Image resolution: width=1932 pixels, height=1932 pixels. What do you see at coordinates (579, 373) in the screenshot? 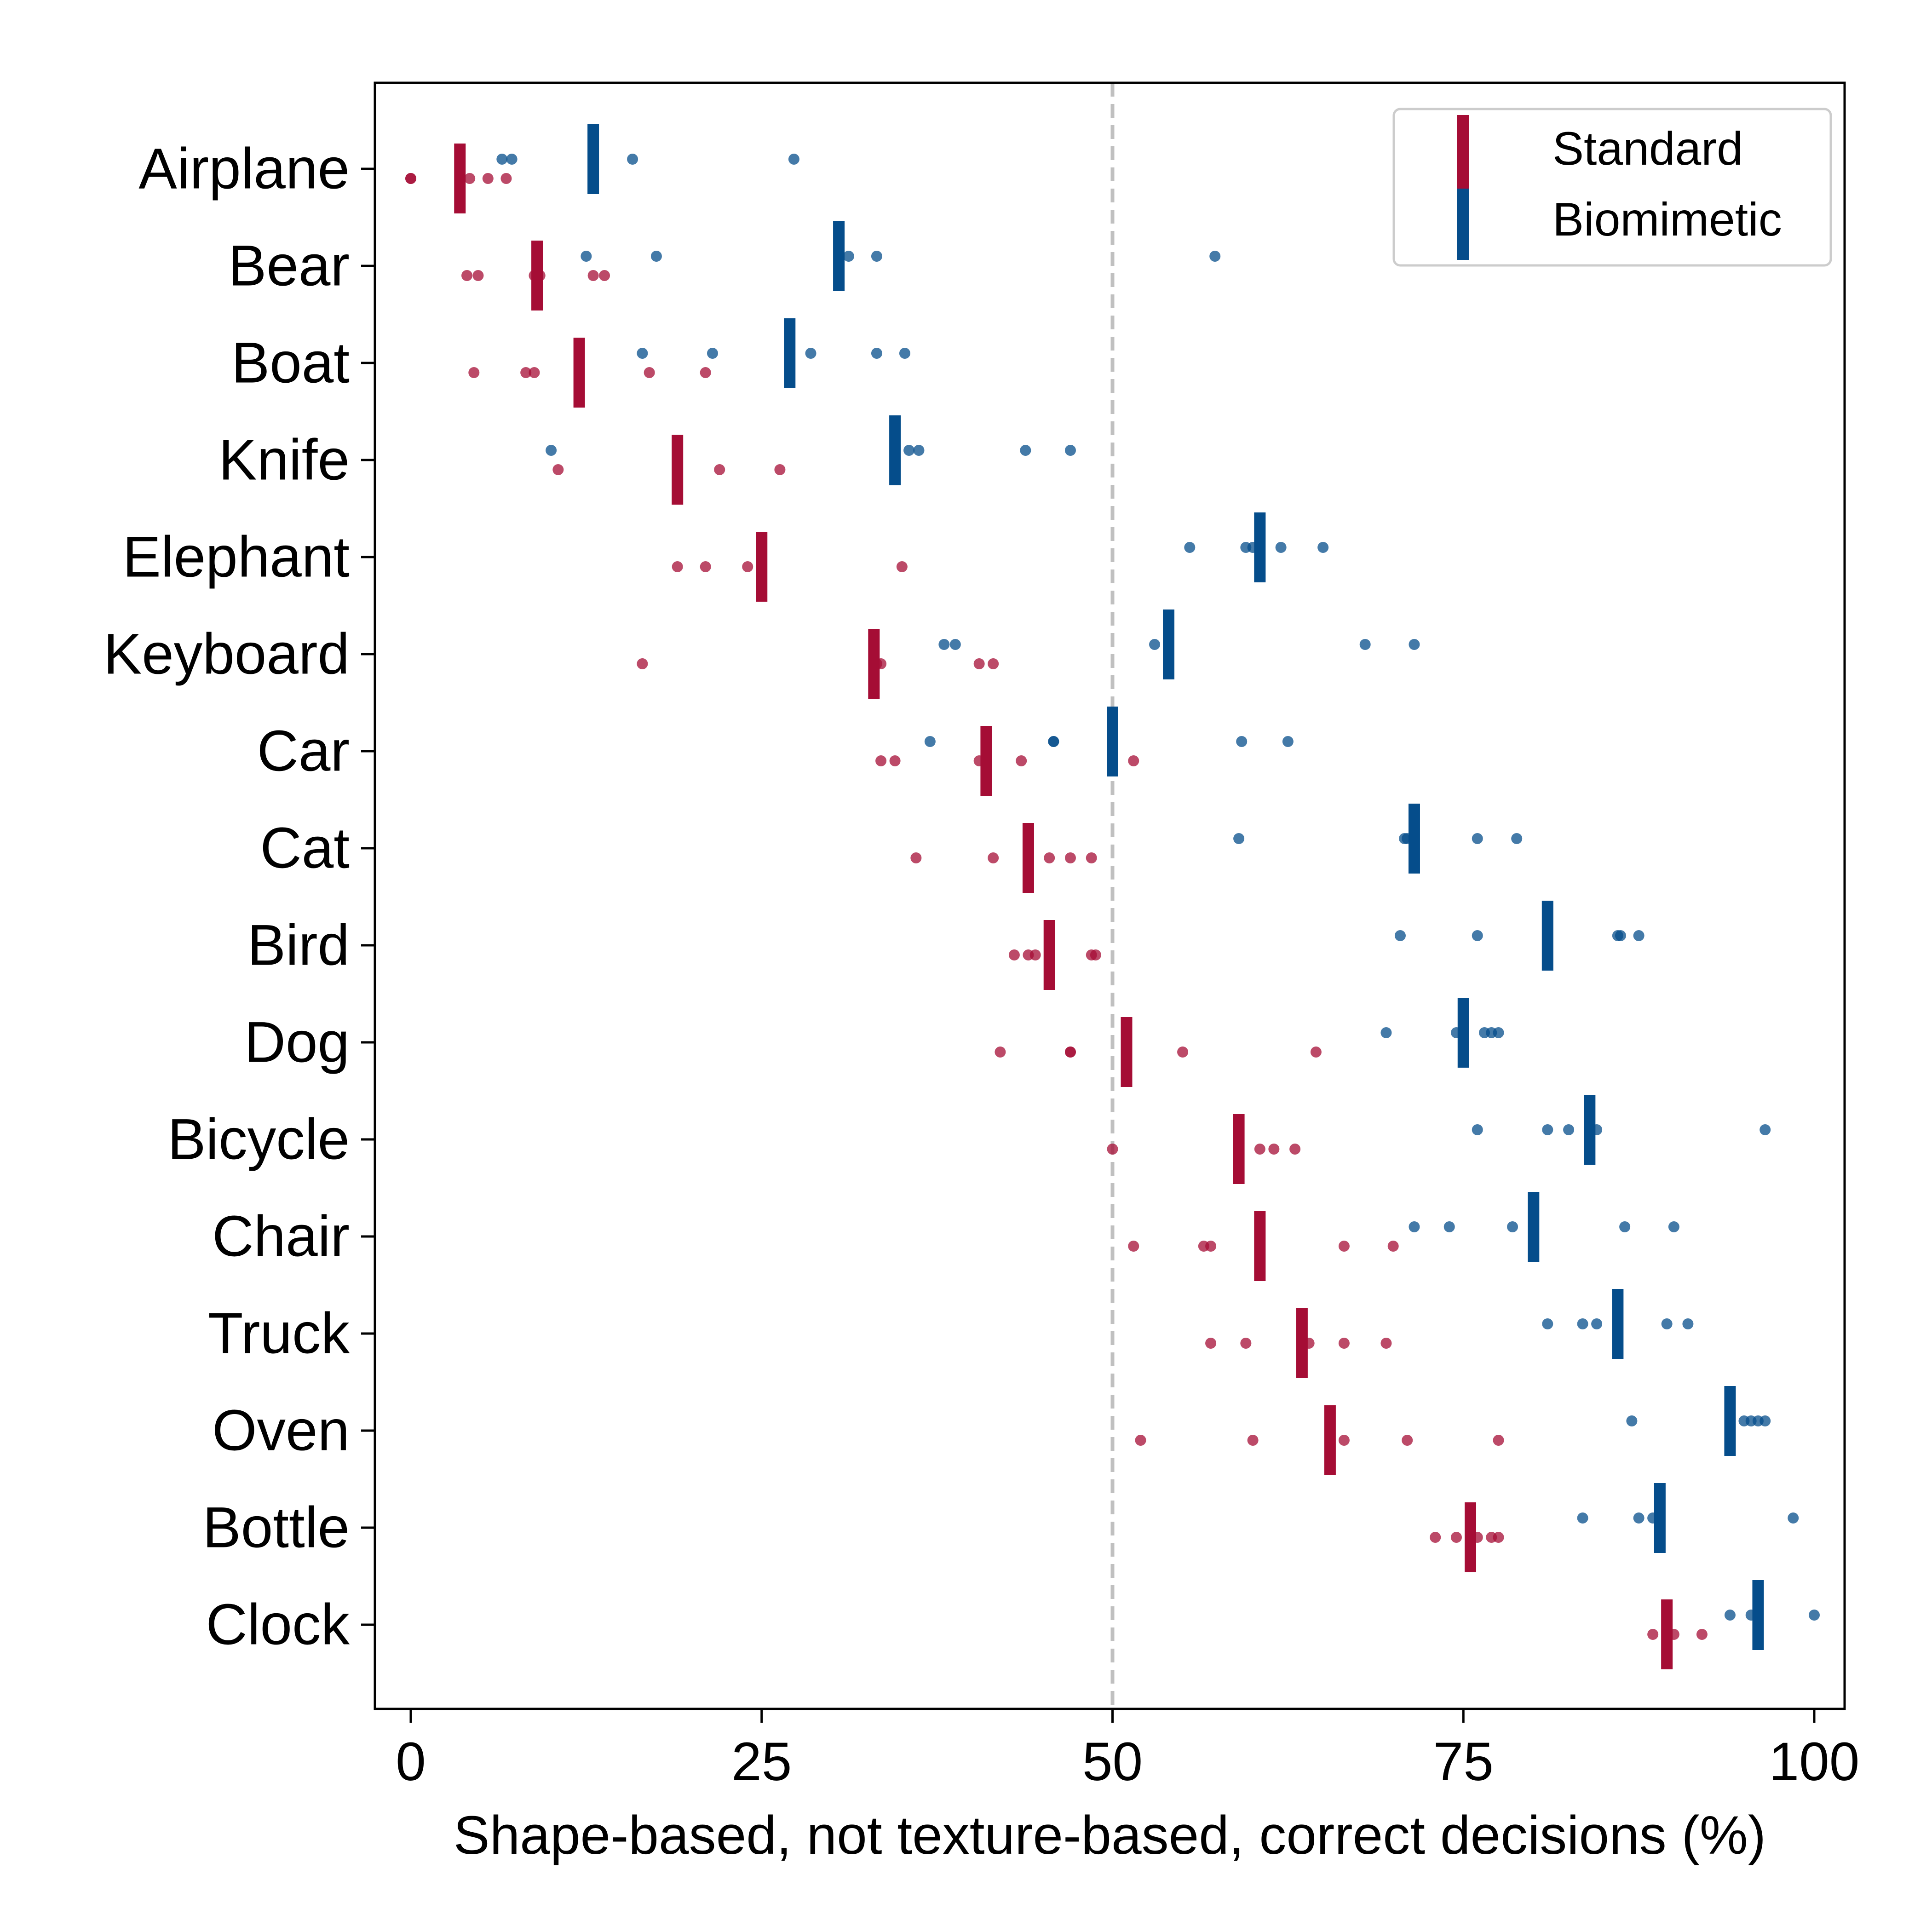
I see `mean-standard-boat` at bounding box center [579, 373].